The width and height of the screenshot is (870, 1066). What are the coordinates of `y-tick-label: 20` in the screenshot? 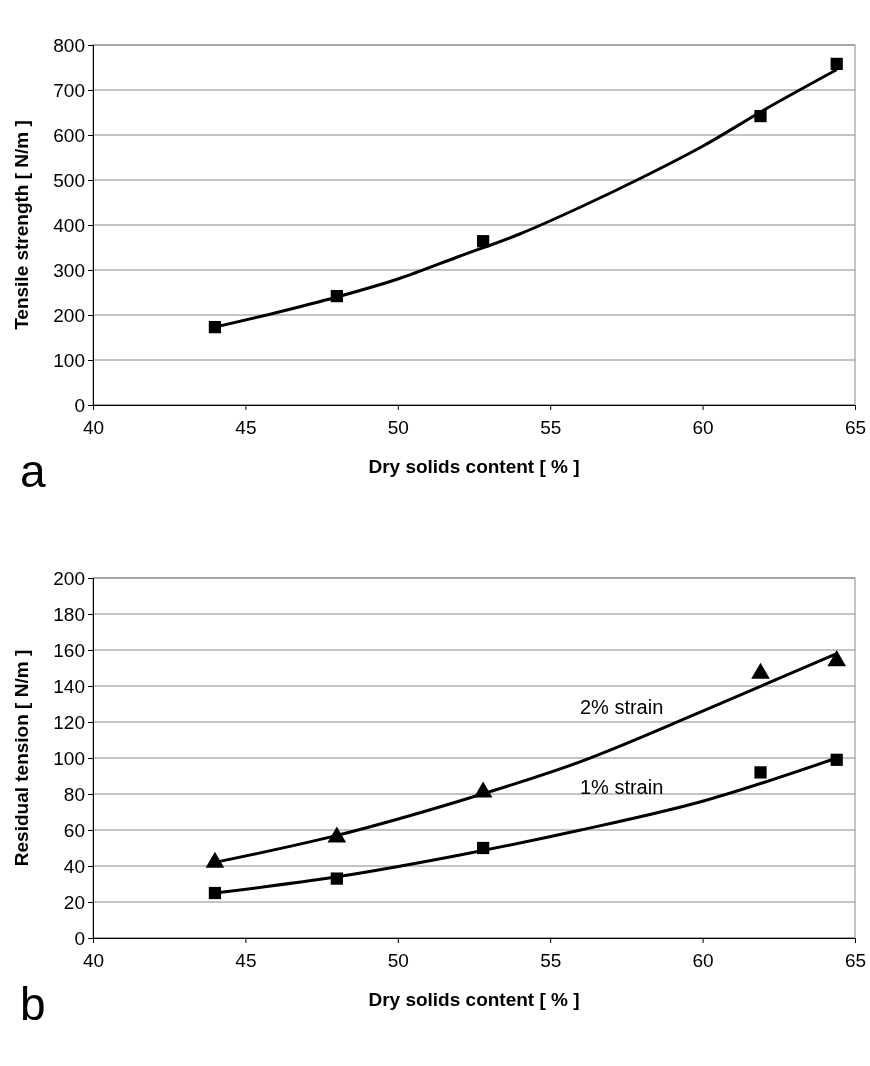 It's located at (74, 902).